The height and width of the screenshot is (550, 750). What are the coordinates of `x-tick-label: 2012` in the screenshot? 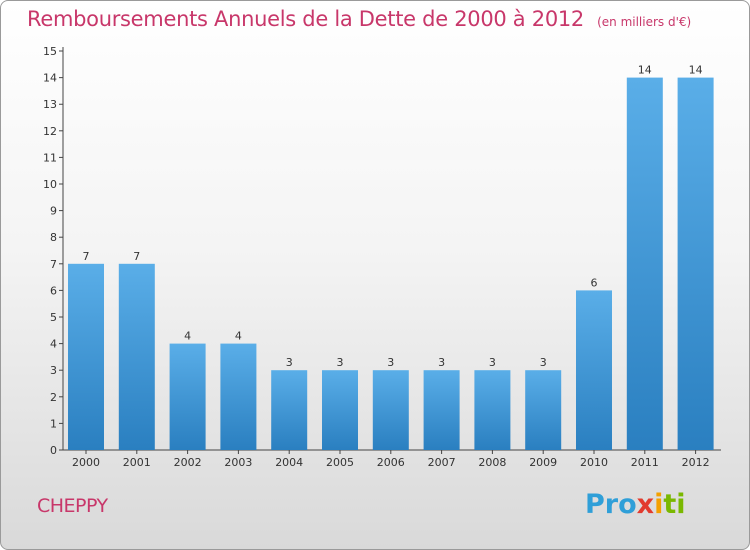 It's located at (696, 462).